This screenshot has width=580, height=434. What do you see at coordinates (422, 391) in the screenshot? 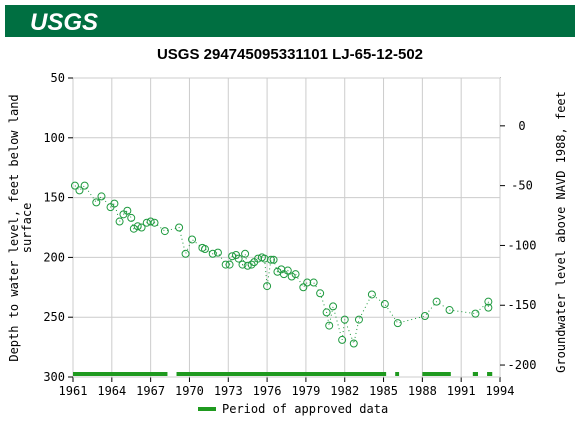
I see `x-tick-label: 1988` at bounding box center [422, 391].